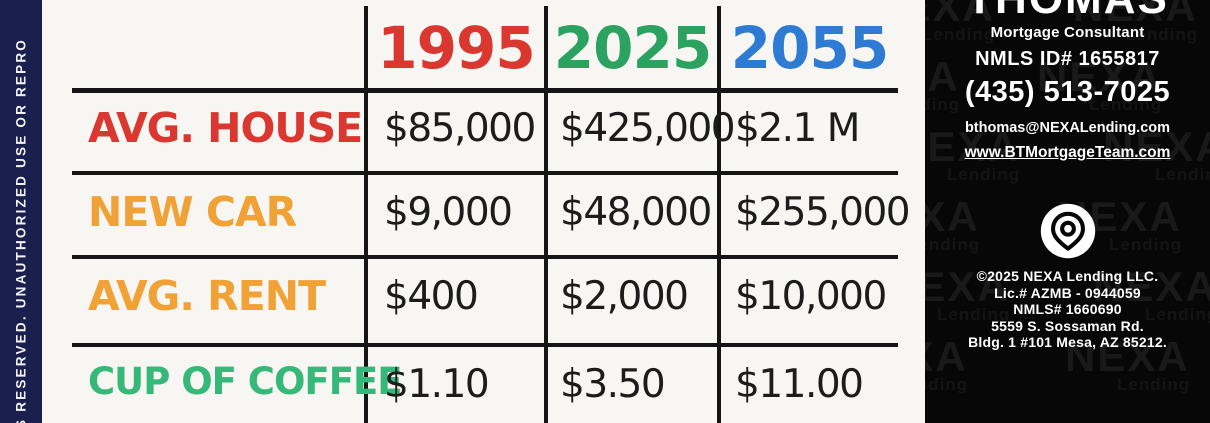  I want to click on cell-house-2055: $2.1 M, so click(797, 128).